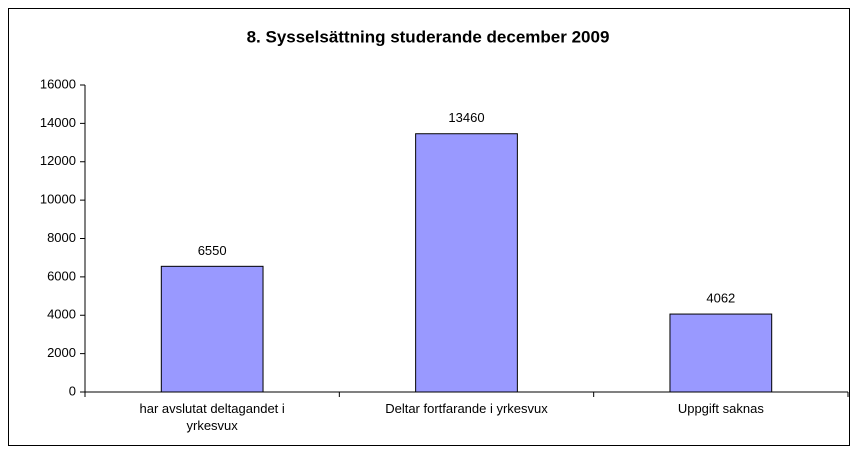  I want to click on x-tick-label-box: Uppgift saknas, so click(720, 408).